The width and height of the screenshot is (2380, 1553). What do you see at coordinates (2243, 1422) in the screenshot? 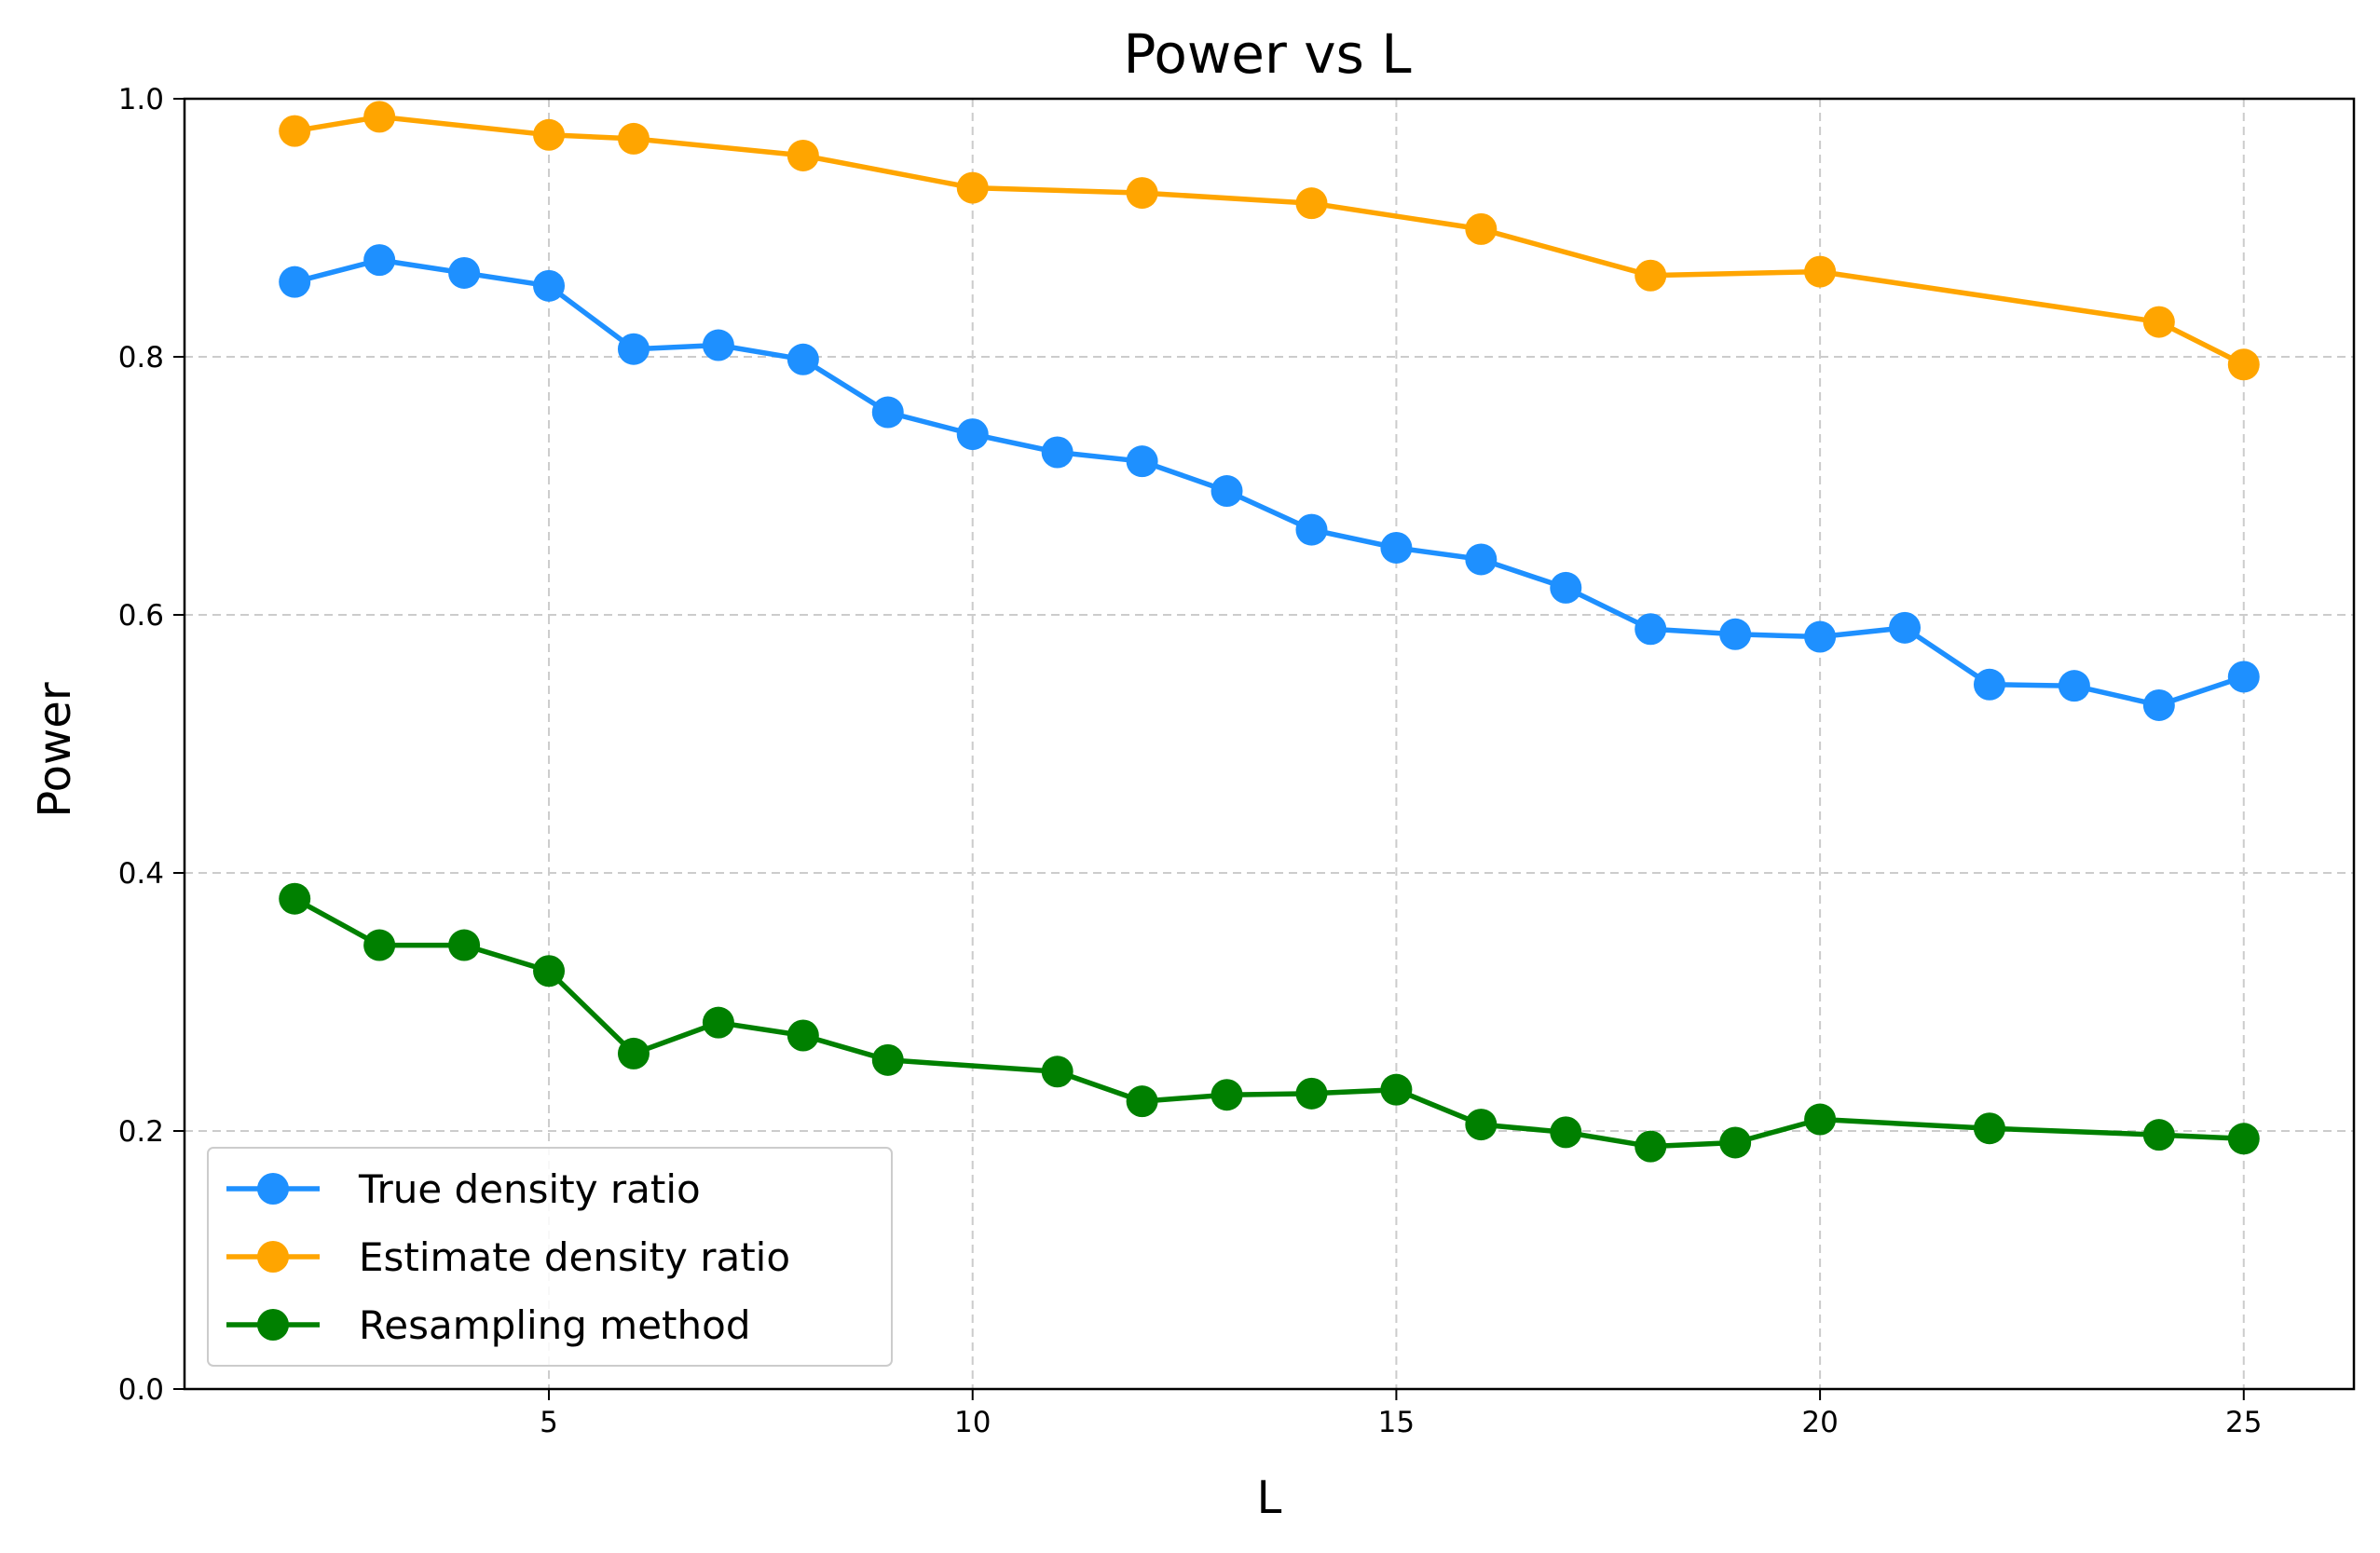
I see `x-tick-label: 25` at bounding box center [2243, 1422].